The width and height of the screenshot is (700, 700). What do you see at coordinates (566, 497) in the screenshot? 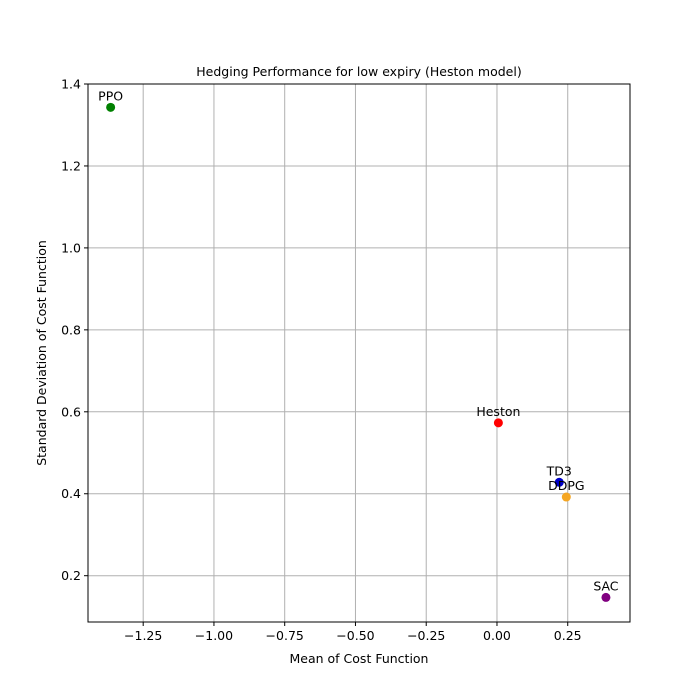
I see `data-point-ddpg` at bounding box center [566, 497].